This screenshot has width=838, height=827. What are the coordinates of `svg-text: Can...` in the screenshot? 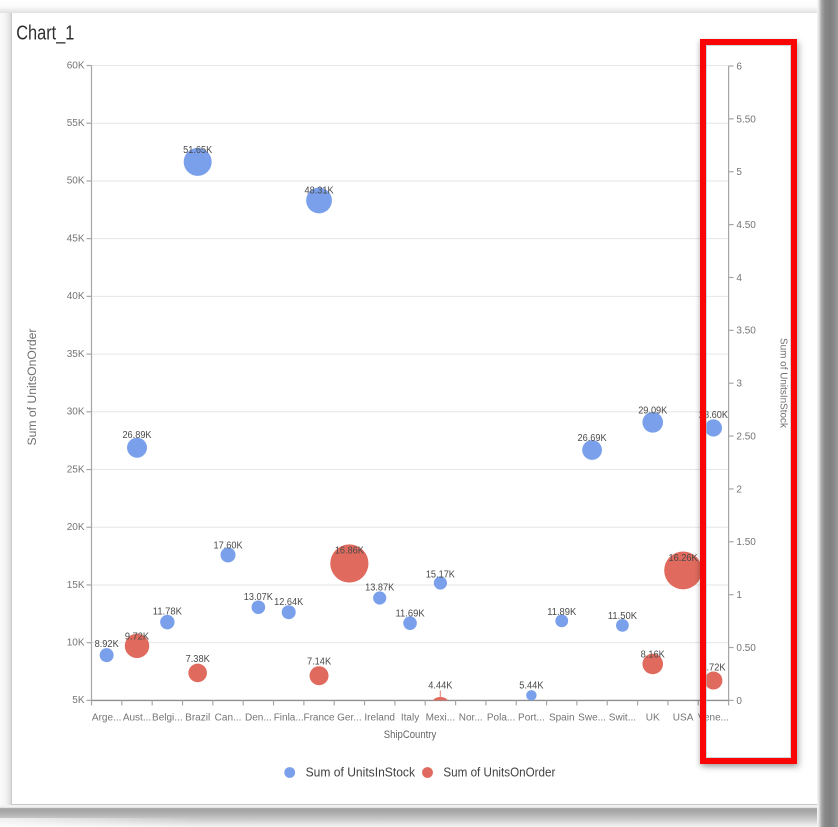 It's located at (228, 717).